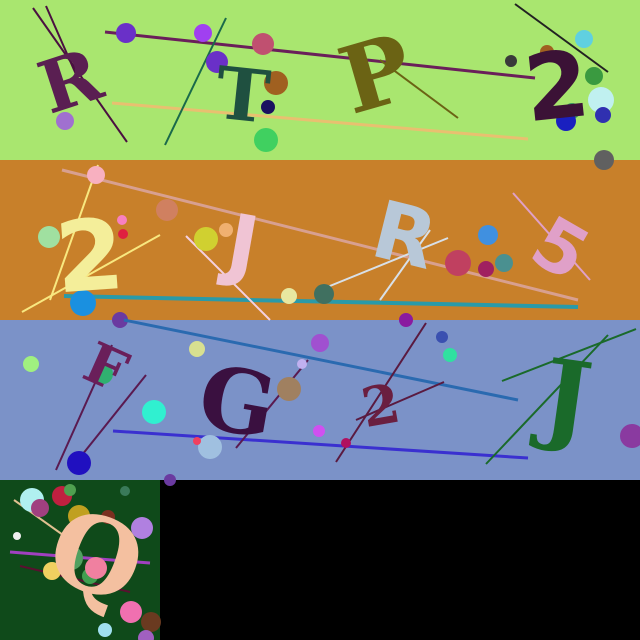 This screenshot has height=640, width=640. What do you see at coordinates (85, 562) in the screenshot?
I see `tile-4-noise` at bounding box center [85, 562].